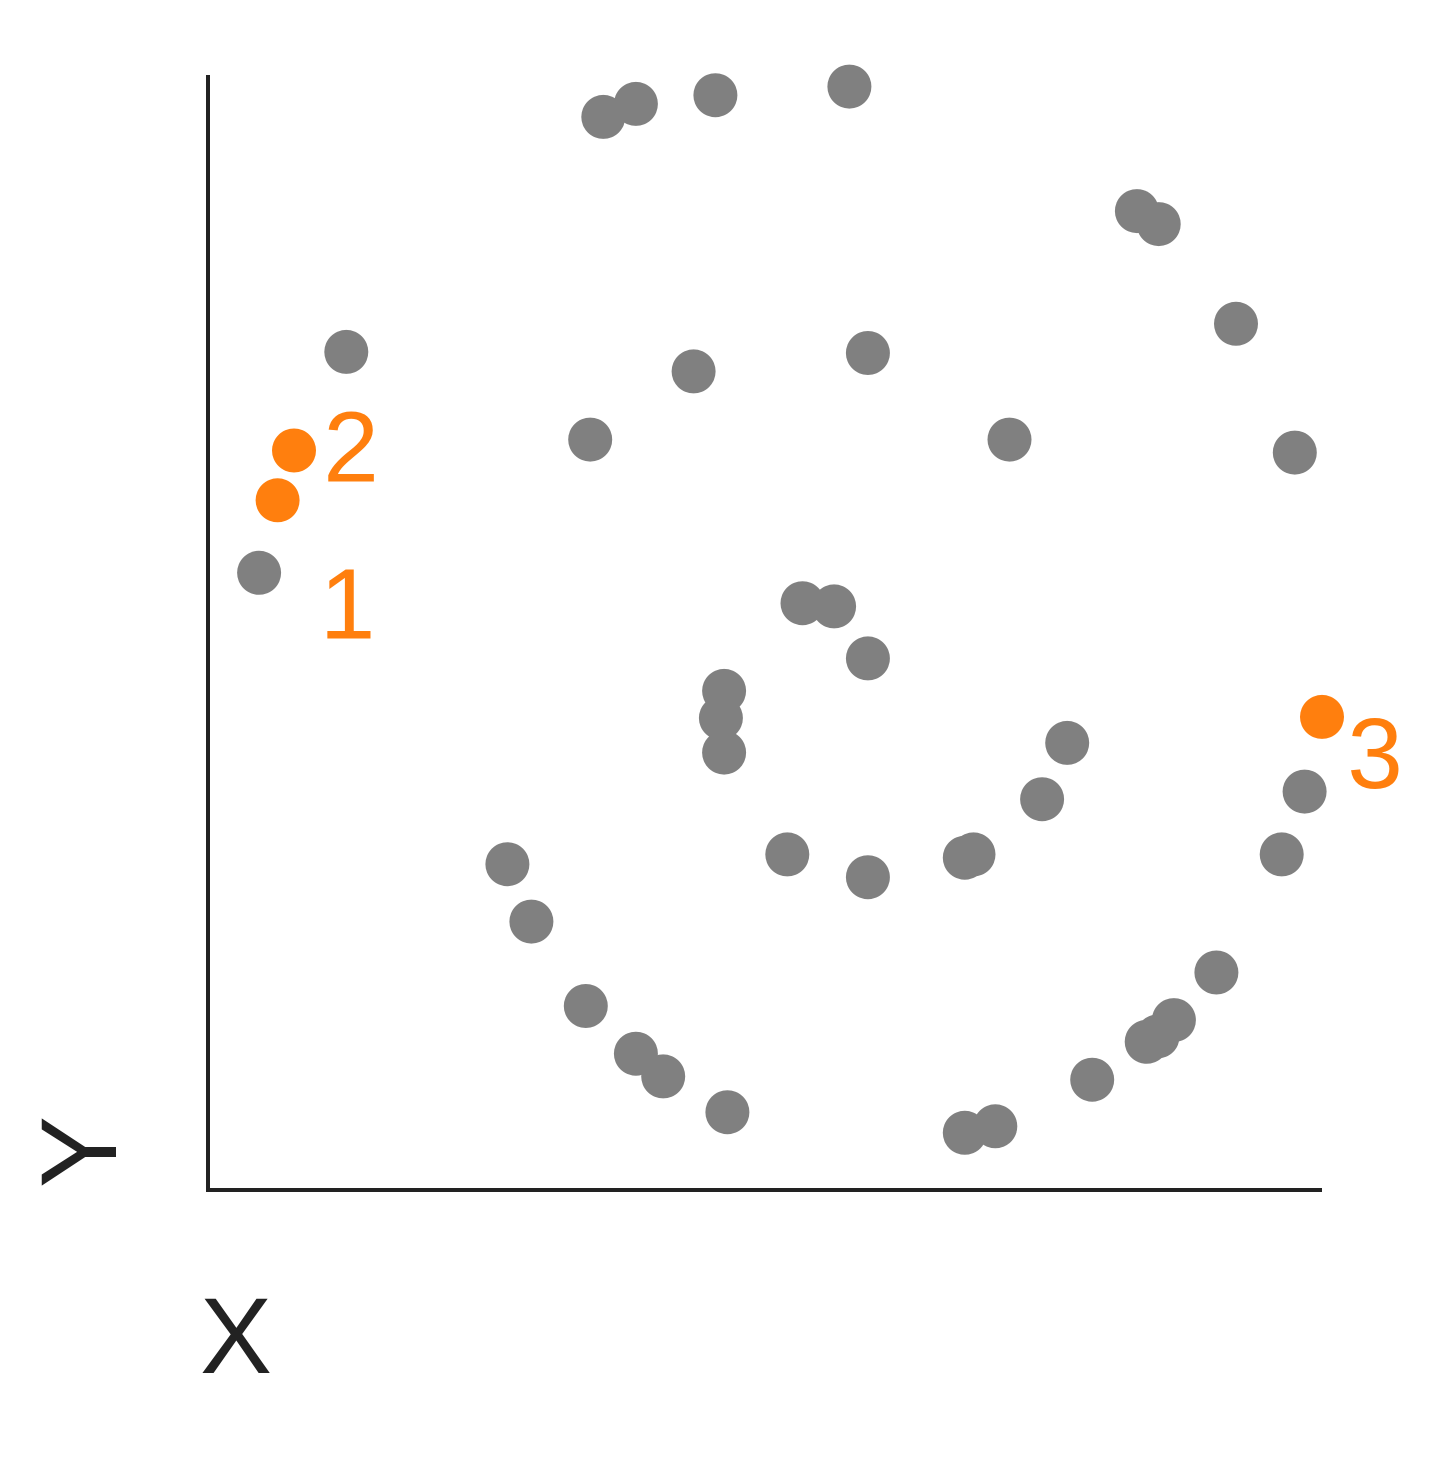  What do you see at coordinates (348, 604) in the screenshot?
I see `point-label-1: 1` at bounding box center [348, 604].